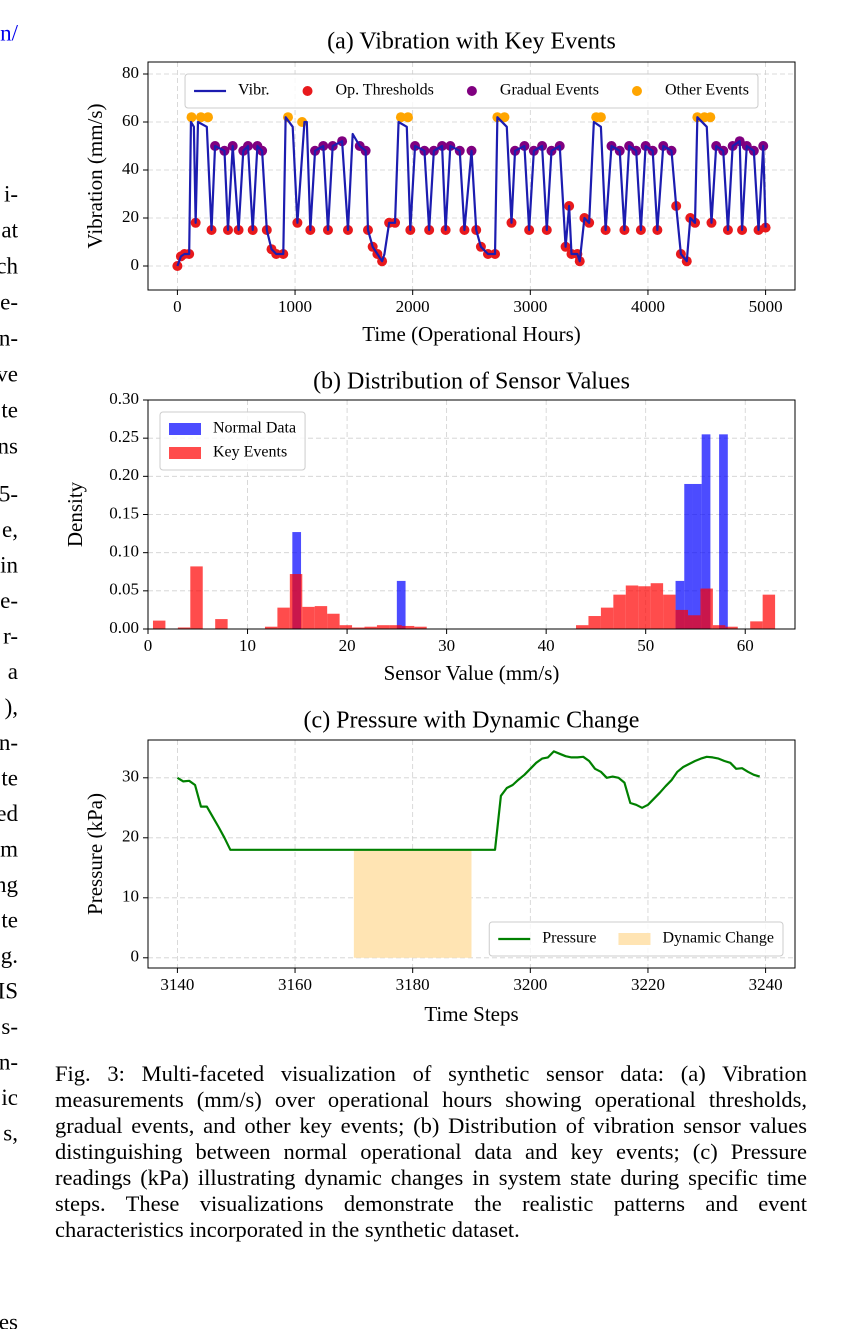 The image size is (862, 1329). What do you see at coordinates (13, 671) in the screenshot?
I see `side-text: a` at bounding box center [13, 671].